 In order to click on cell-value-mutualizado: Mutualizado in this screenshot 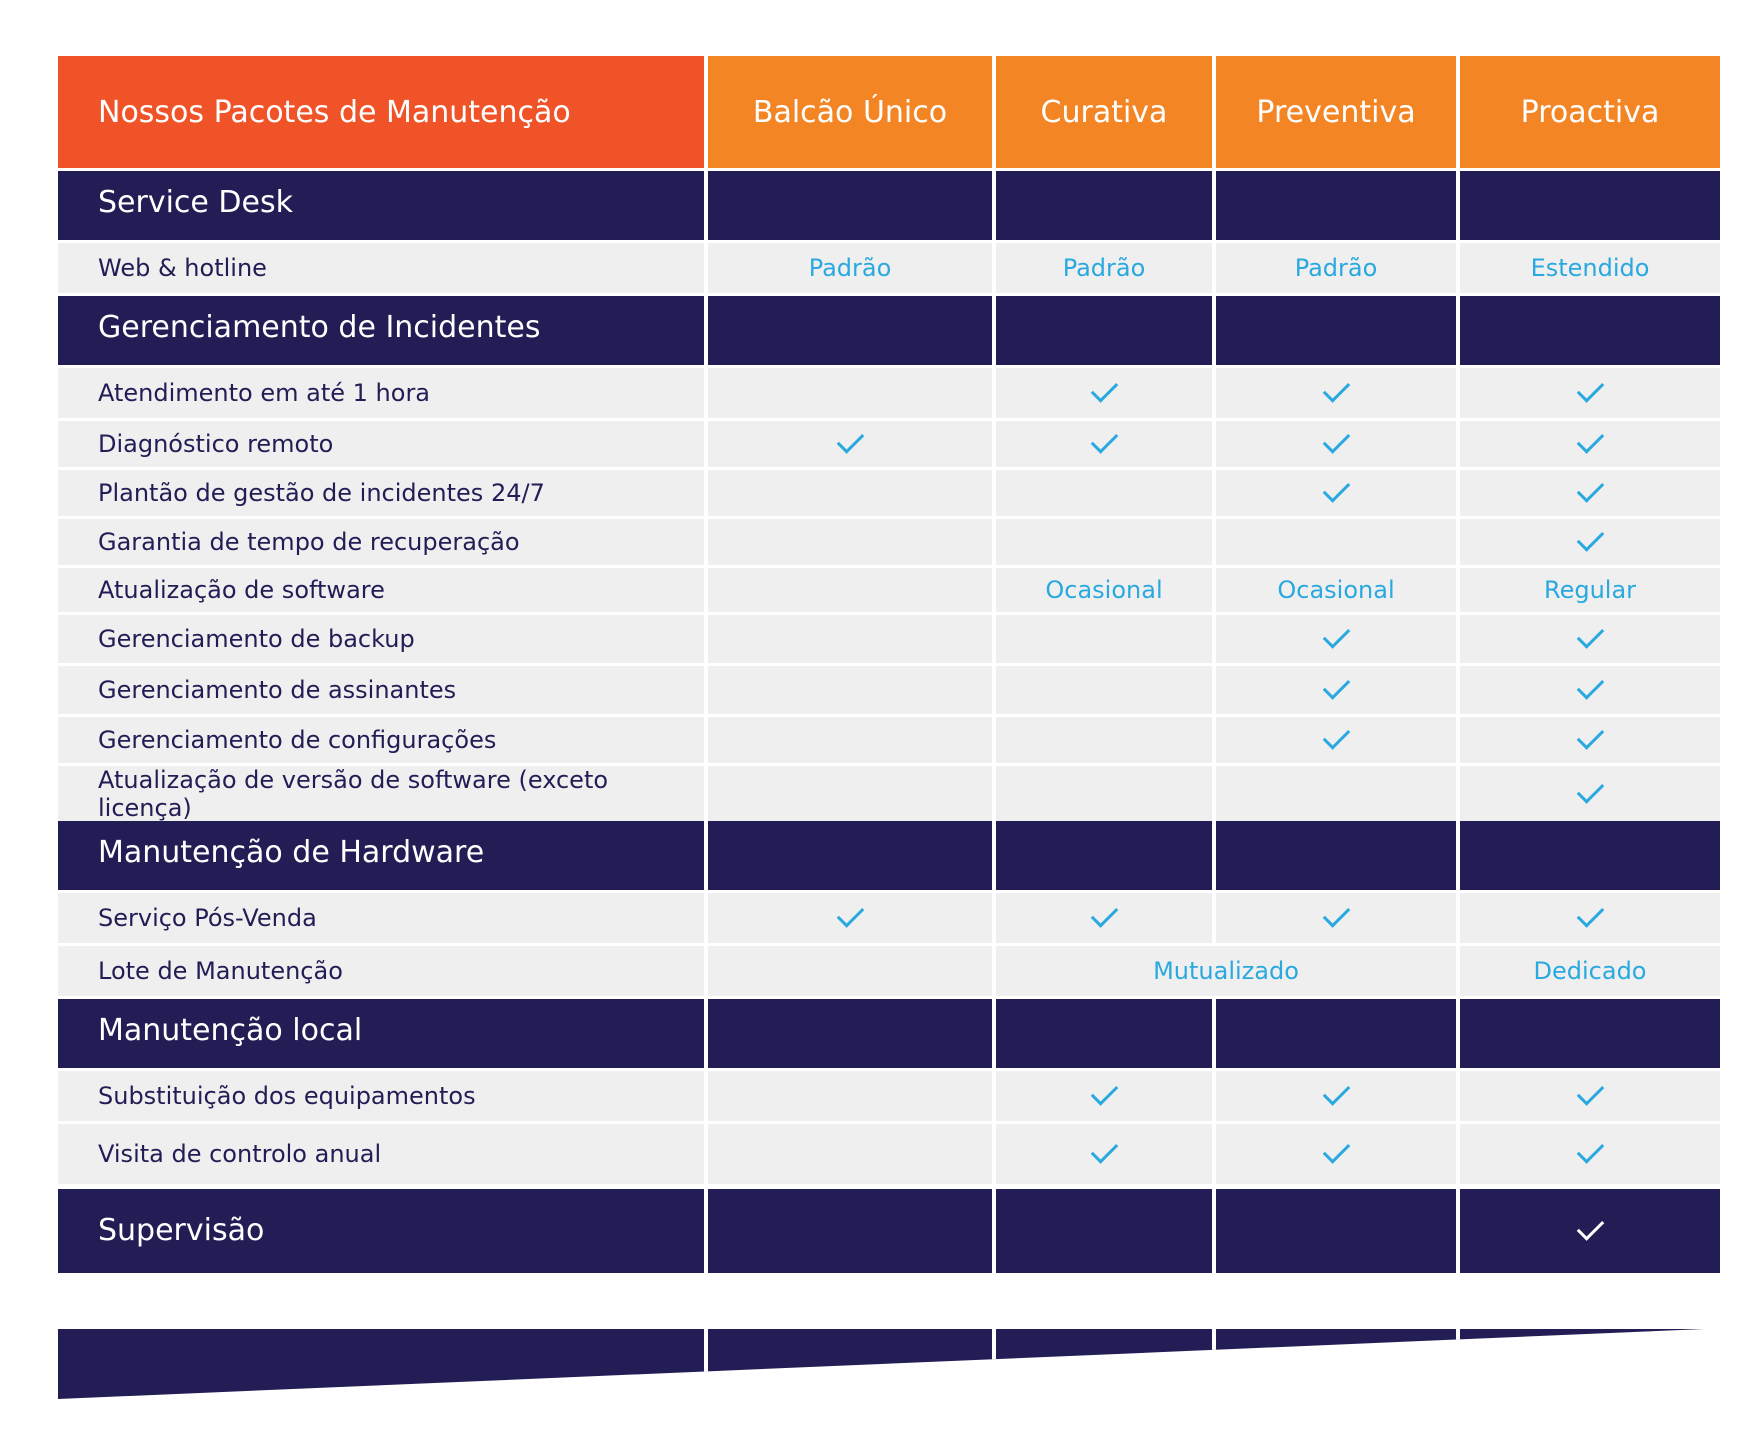, I will do `click(1226, 971)`.